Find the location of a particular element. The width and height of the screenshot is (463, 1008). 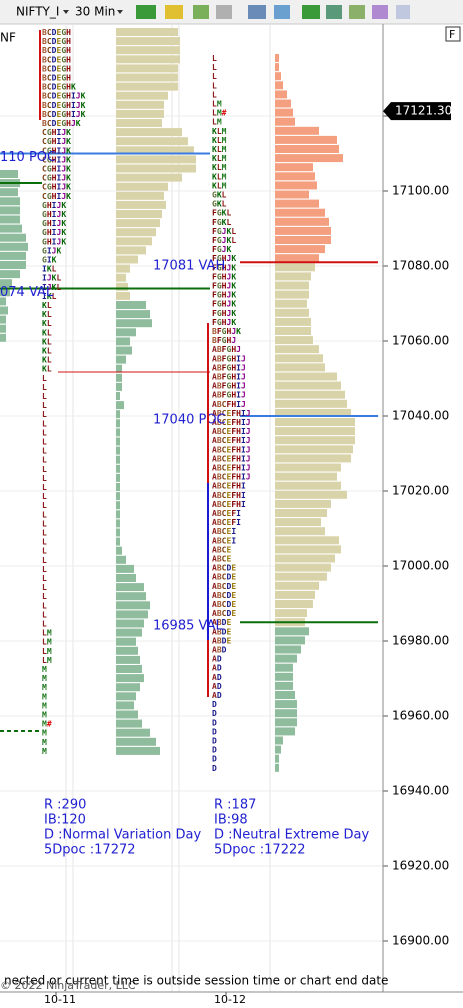

tpo-row: ABCFHIJ is located at coordinates (229, 403).